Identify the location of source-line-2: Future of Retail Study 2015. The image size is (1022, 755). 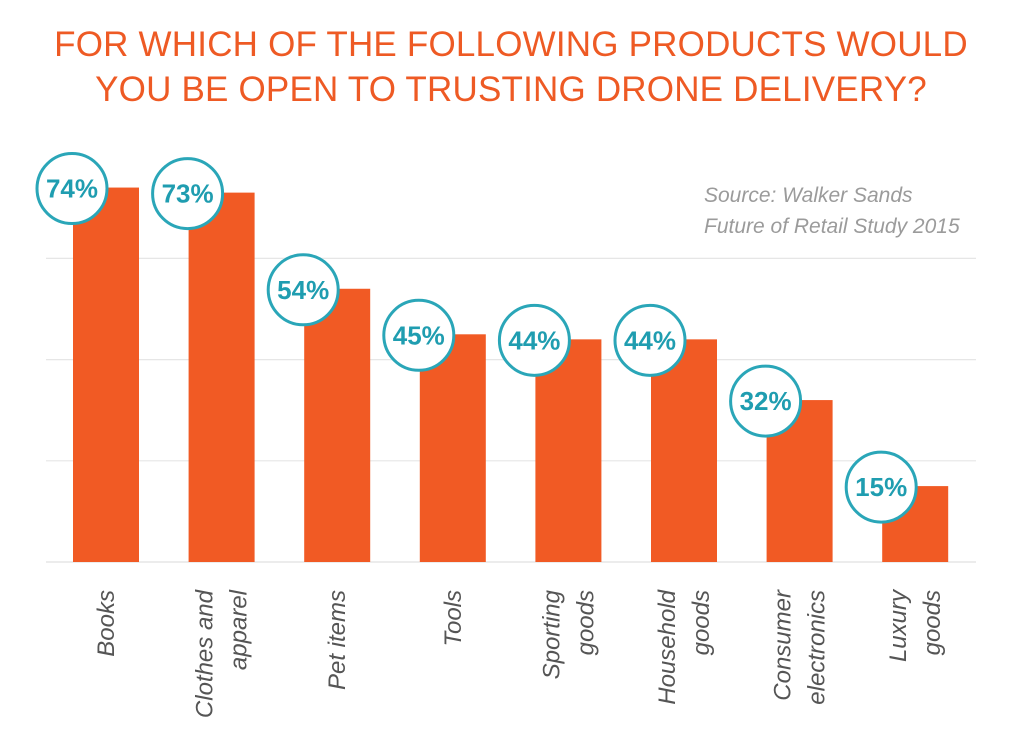
(832, 226).